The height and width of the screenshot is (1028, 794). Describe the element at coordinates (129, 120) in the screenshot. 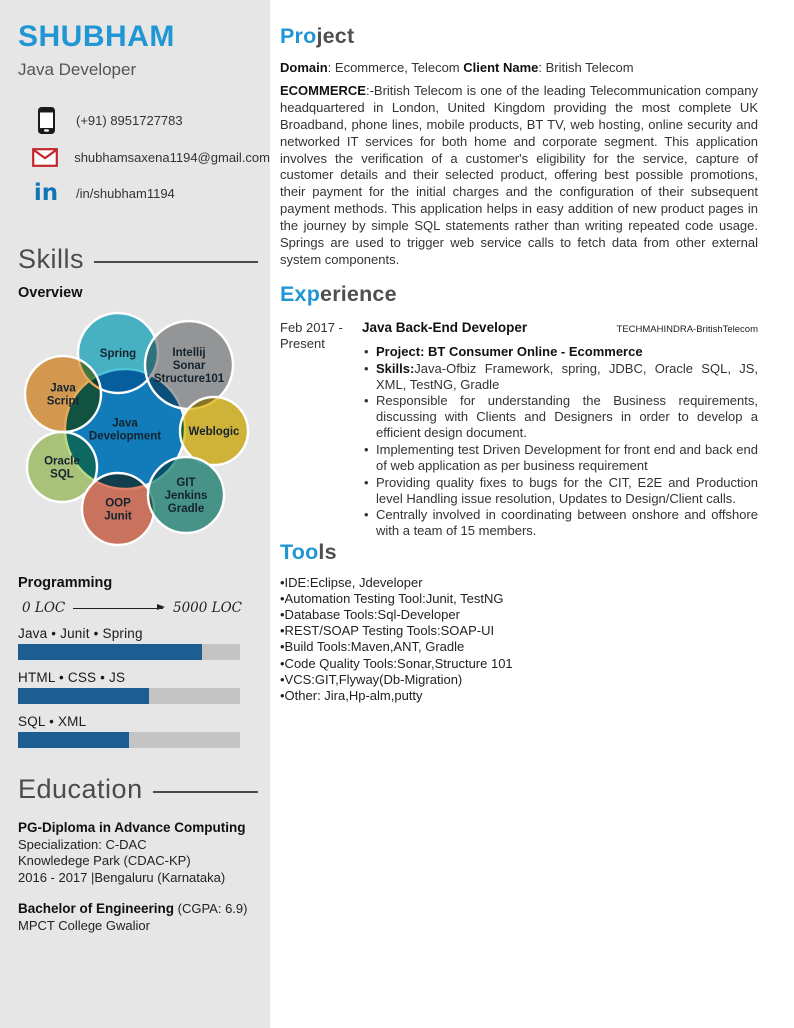

I see `phone-number: (+91) 8951727783` at that location.